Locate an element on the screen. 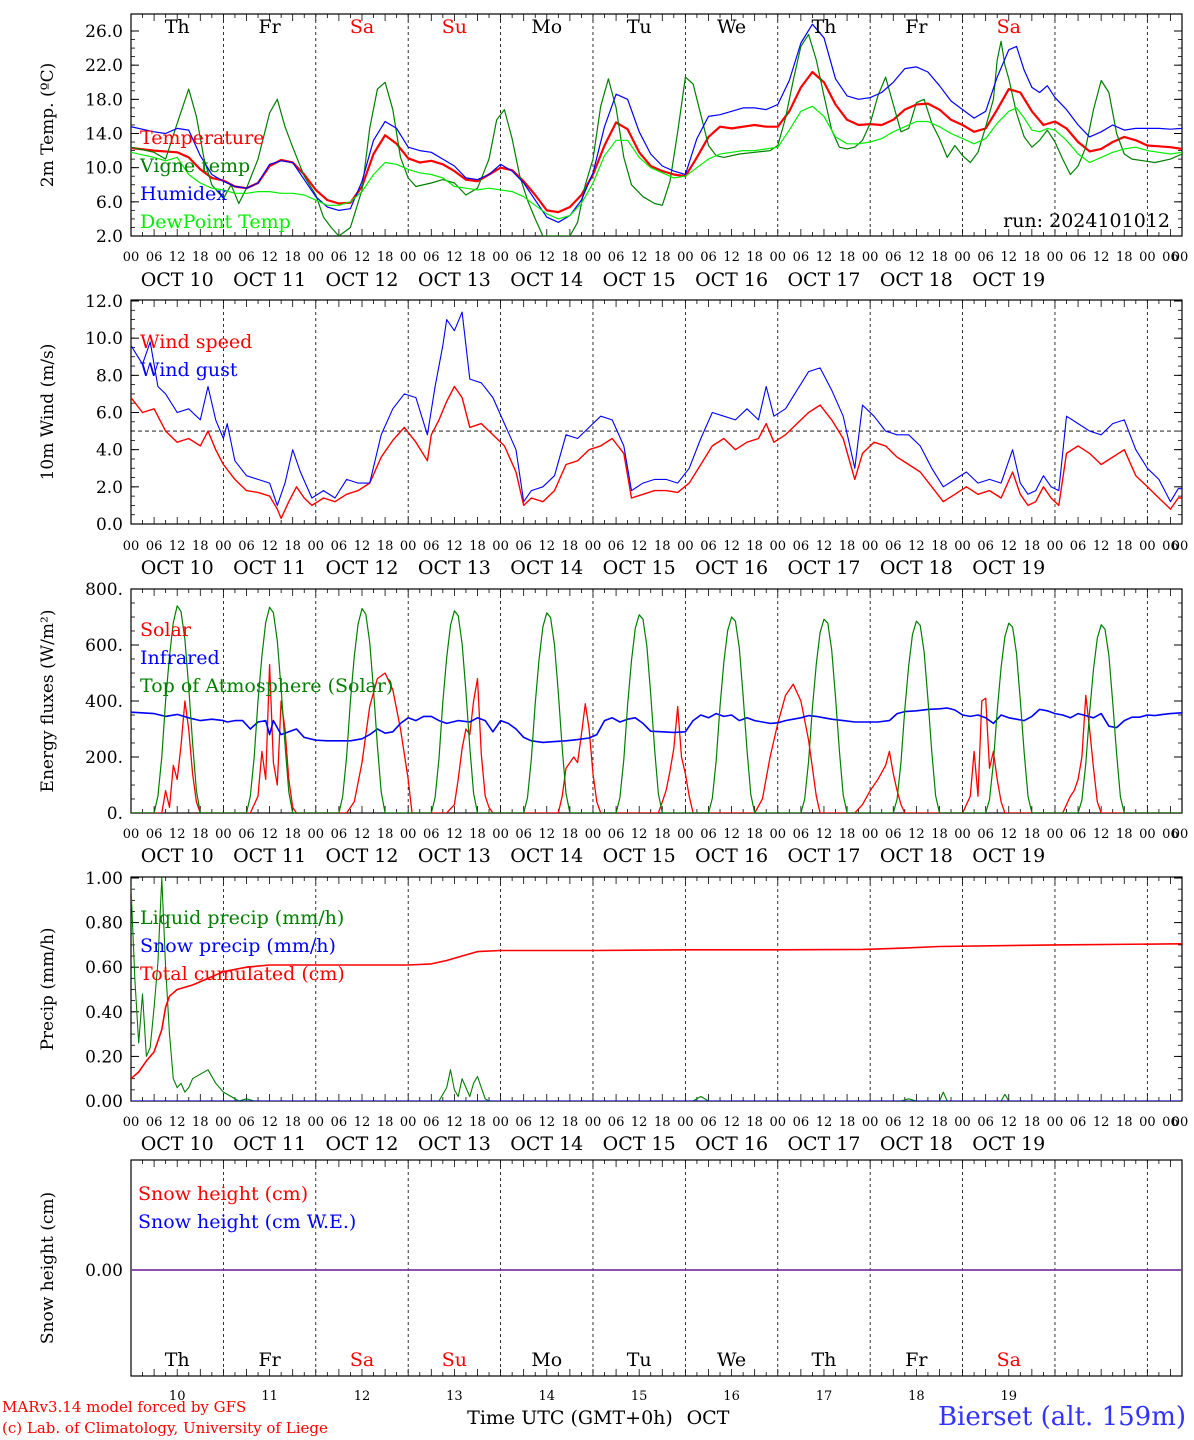 The width and height of the screenshot is (1194, 1440). y-tick-label: 10.0 is located at coordinates (104, 339).